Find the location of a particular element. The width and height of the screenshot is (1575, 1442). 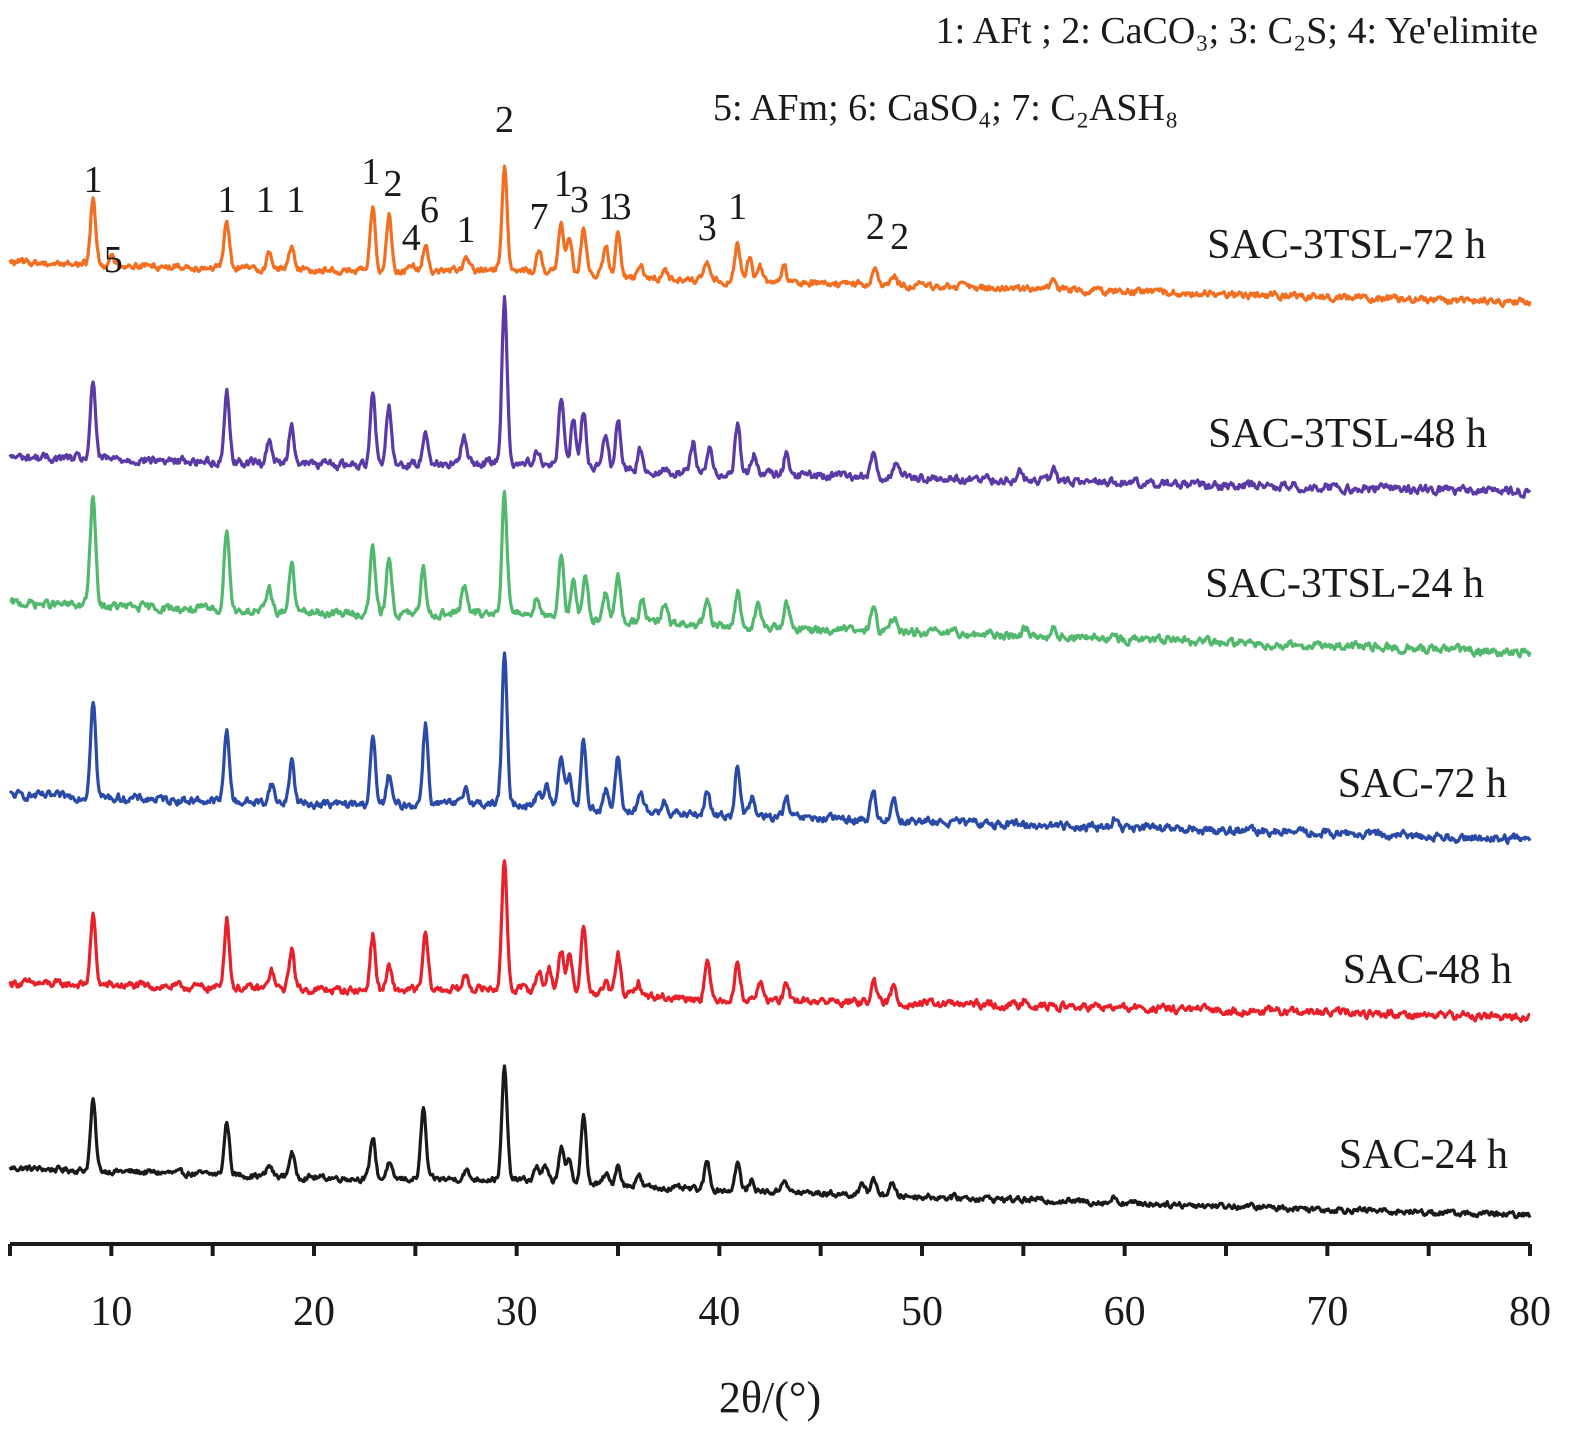

peak-label-6: 6 is located at coordinates (429, 210).